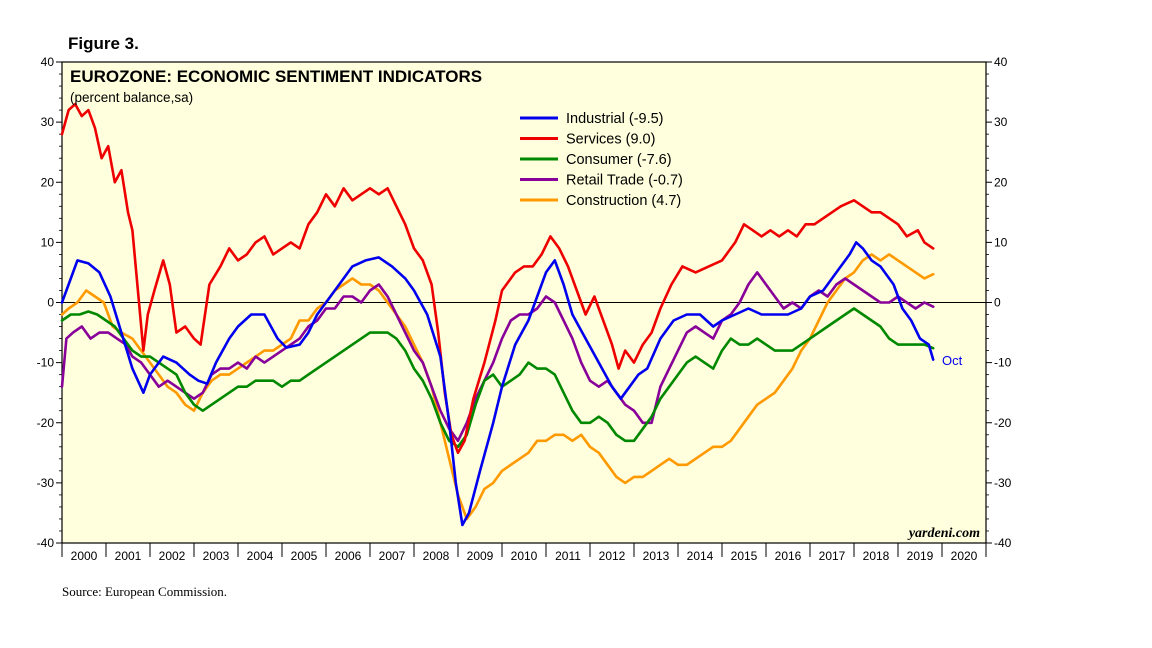 This screenshot has width=1152, height=648. What do you see at coordinates (48, 62) in the screenshot?
I see `y-tick-label-left: 40` at bounding box center [48, 62].